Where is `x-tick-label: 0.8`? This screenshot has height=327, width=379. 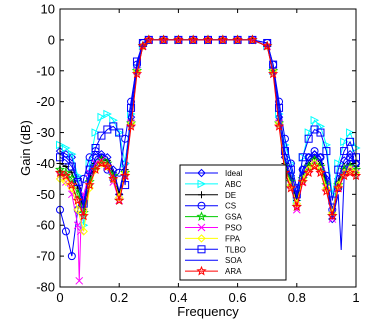 x-tick-label: 0.8 is located at coordinates (297, 297).